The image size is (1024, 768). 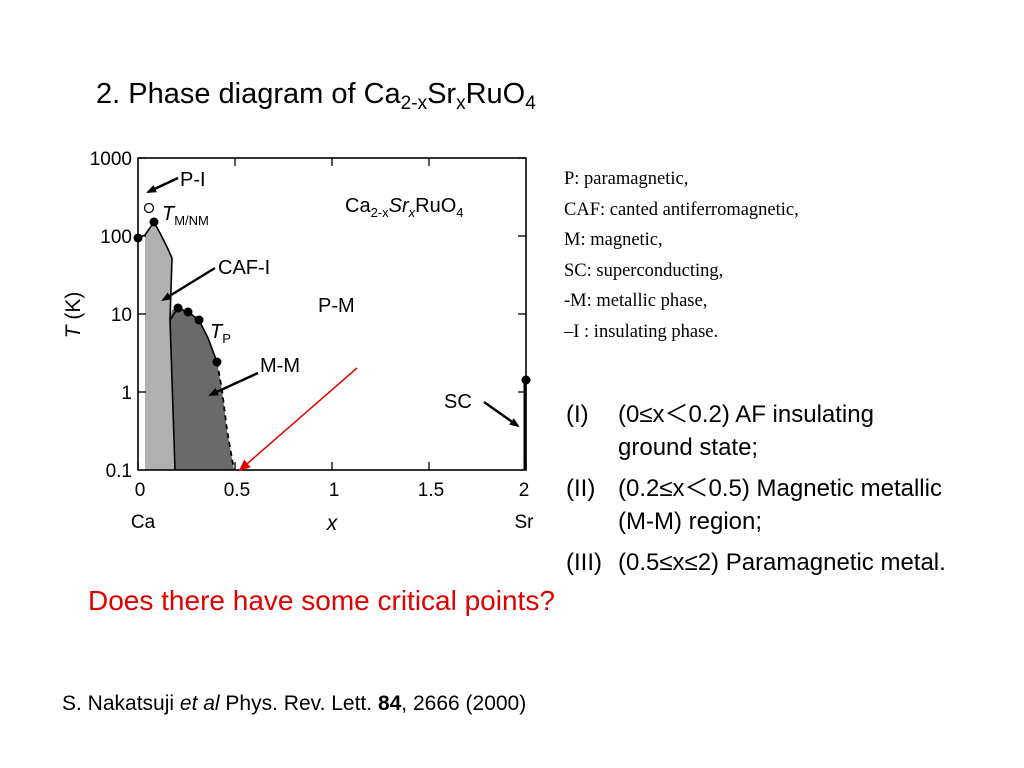 I want to click on label-tm: TM/NM, so click(x=185, y=215).